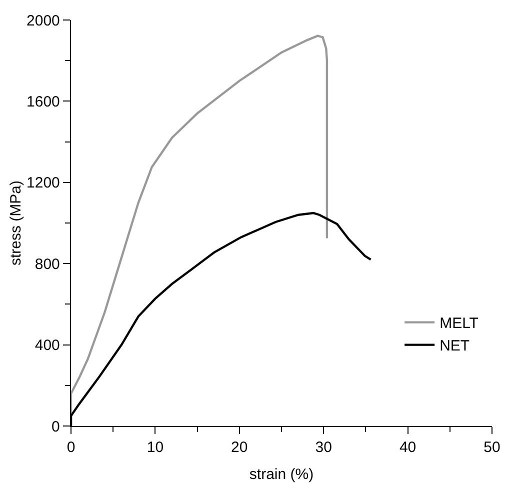  What do you see at coordinates (16, 223) in the screenshot?
I see `y-axis-title: stress (MPa)` at bounding box center [16, 223].